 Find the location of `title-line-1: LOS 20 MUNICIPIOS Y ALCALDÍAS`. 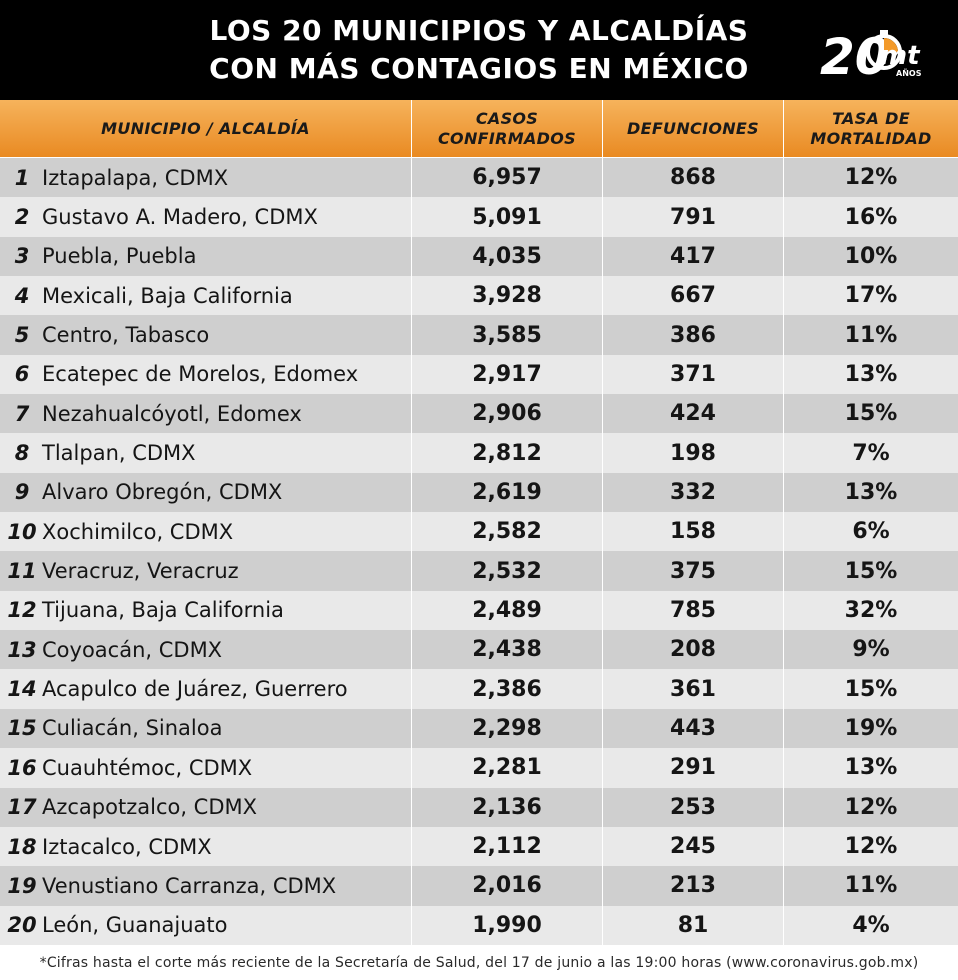

title-line-1: LOS 20 MUNICIPIOS Y ALCALDÍAS is located at coordinates (479, 30).